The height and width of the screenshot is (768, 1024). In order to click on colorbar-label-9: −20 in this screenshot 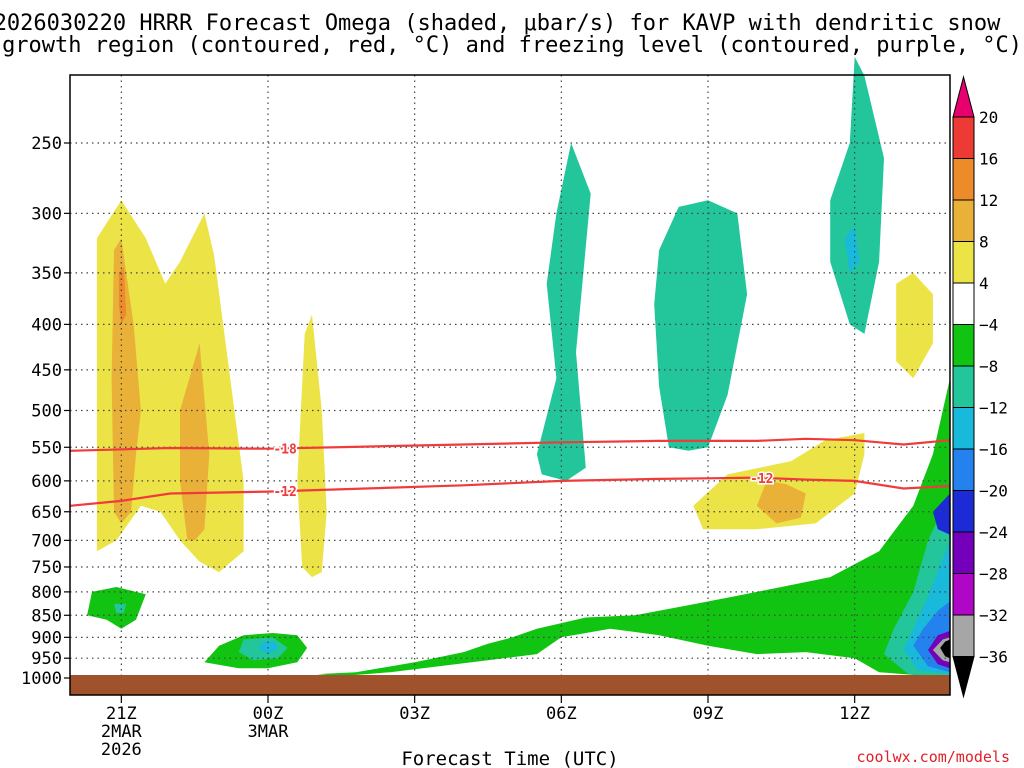, I will do `click(993, 491)`.